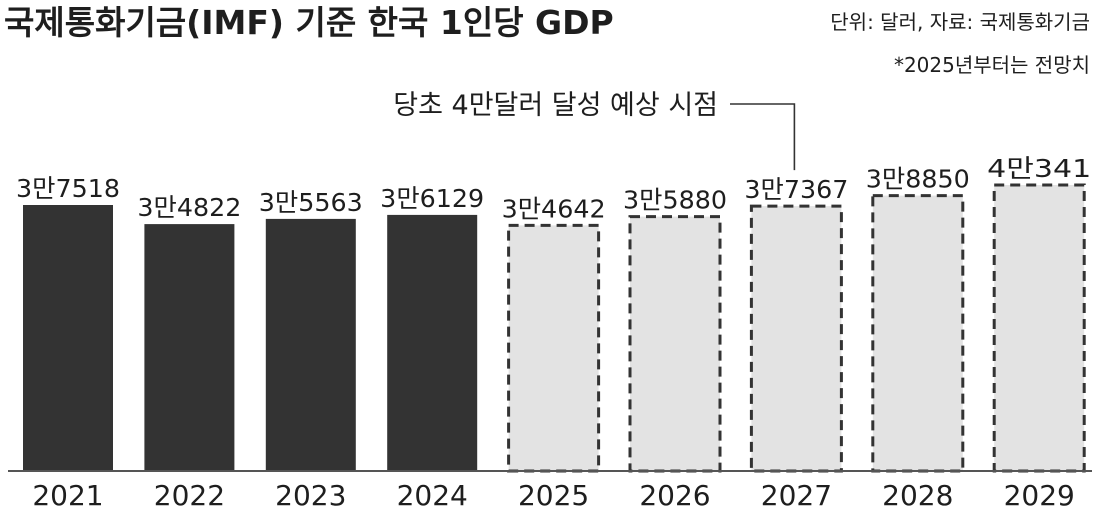  What do you see at coordinates (796, 338) in the screenshot?
I see `bar-2027` at bounding box center [796, 338].